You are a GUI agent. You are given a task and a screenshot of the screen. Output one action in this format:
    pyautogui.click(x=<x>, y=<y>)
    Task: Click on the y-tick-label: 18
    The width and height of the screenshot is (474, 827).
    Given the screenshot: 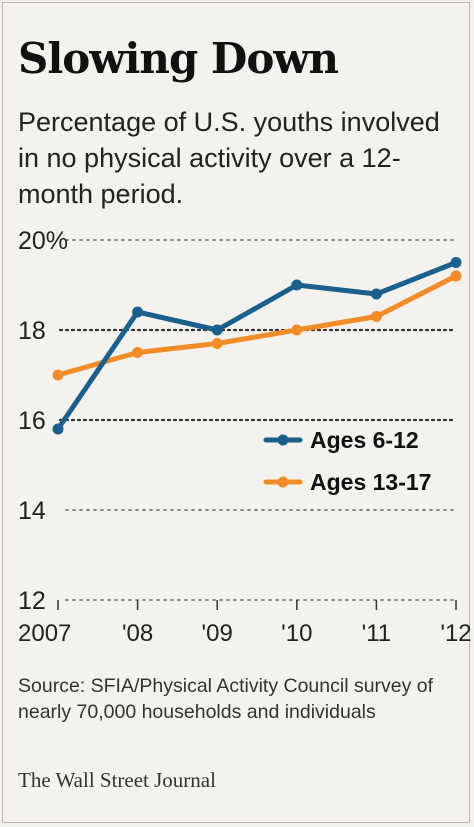 What is the action you would take?
    pyautogui.click(x=32, y=331)
    